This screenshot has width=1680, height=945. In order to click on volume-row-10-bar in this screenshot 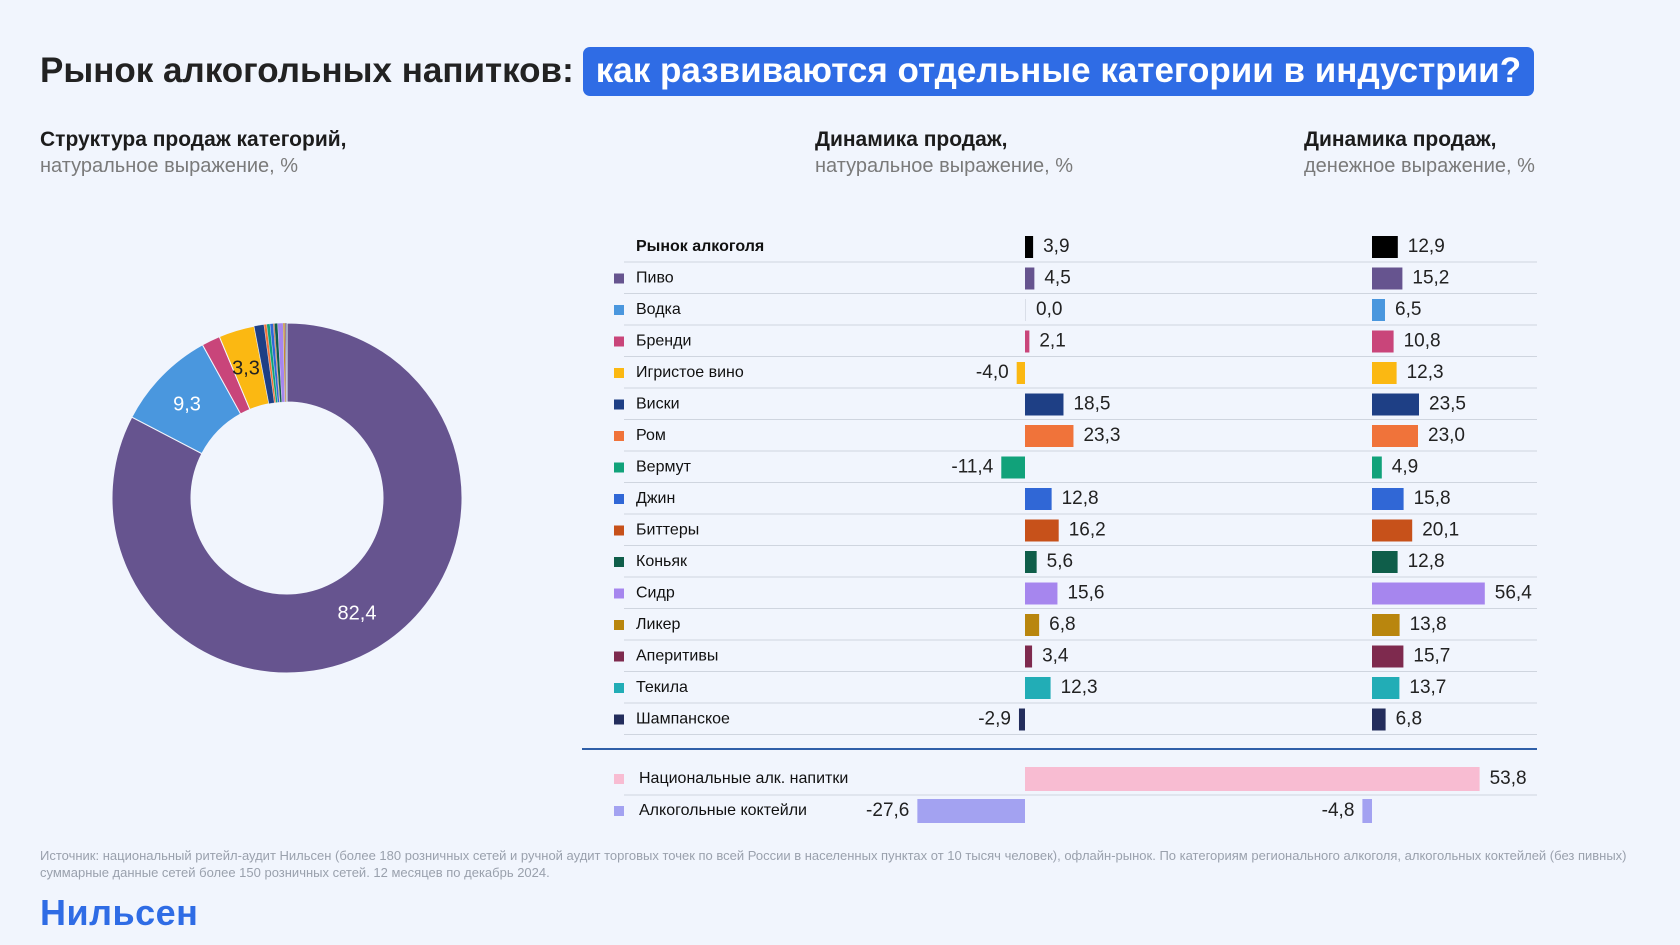, I will do `click(1042, 530)`.